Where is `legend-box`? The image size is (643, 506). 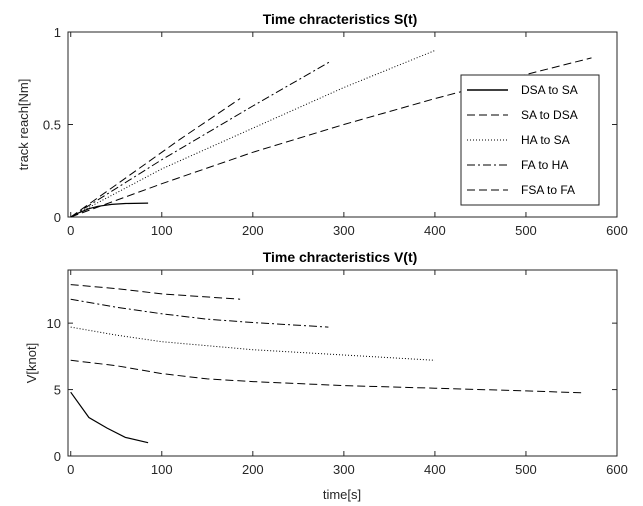
legend-box is located at coordinates (530, 140).